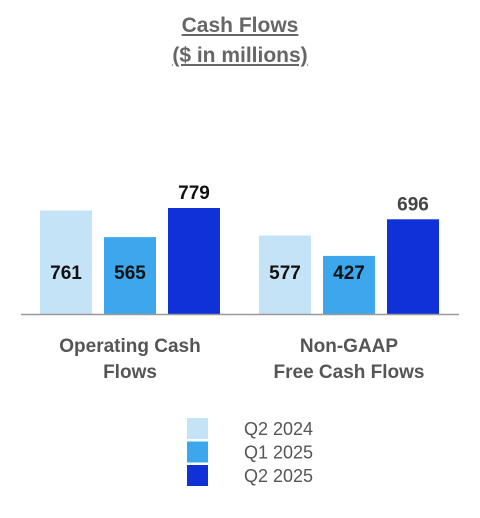  I want to click on value-label: 761, so click(66, 273).